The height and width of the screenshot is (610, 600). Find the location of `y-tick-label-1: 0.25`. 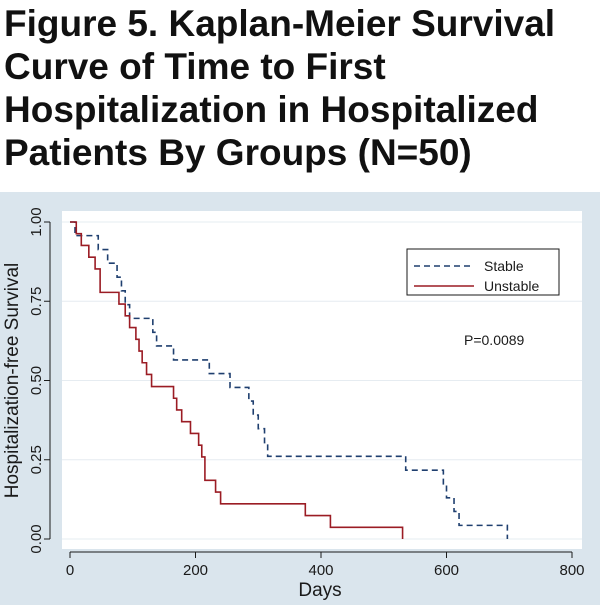

y-tick-label-1: 0.25 is located at coordinates (36, 459).